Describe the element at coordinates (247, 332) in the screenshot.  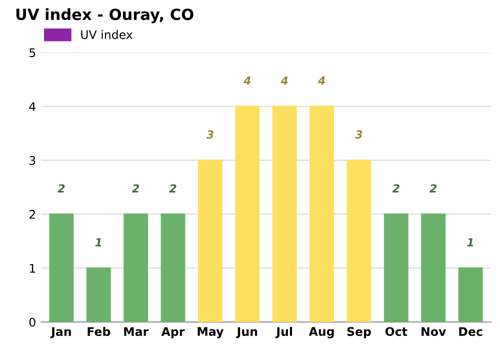
I see `x-tick-label: Jun` at that location.